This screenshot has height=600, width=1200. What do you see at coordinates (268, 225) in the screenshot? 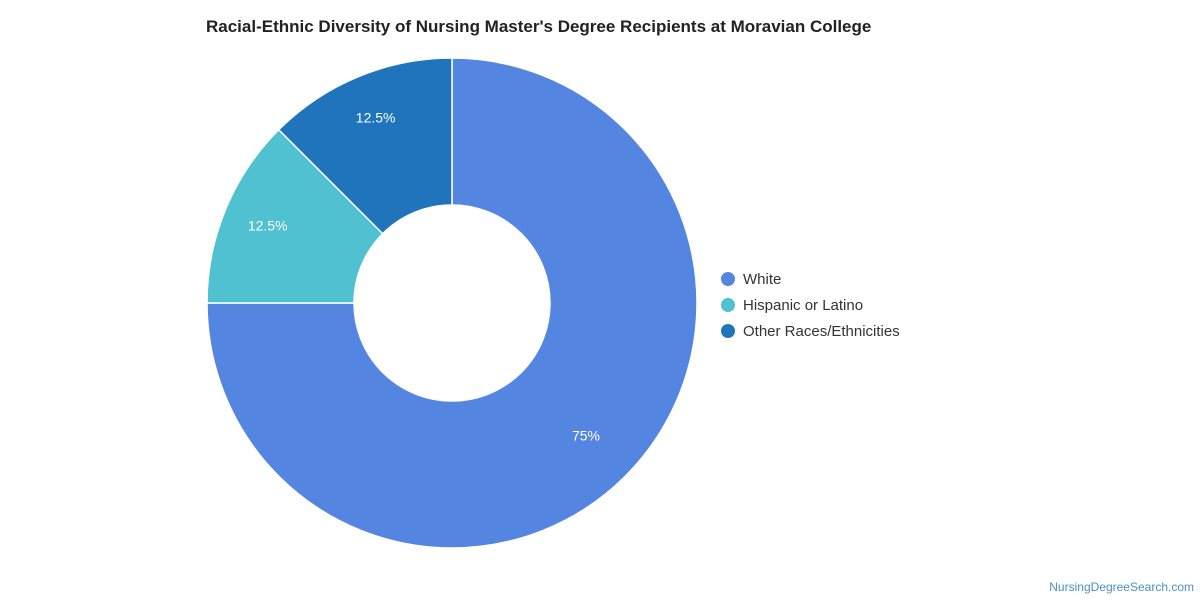
I see `data-label-hispanic-or-latino: 12.5%` at bounding box center [268, 225].